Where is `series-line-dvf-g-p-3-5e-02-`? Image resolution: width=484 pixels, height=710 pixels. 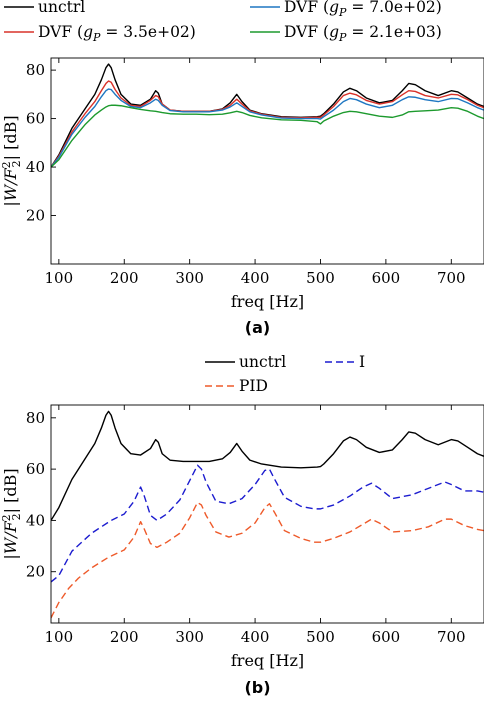
series-line-dvf-g-p-3-5e-02- is located at coordinates (267, 124).